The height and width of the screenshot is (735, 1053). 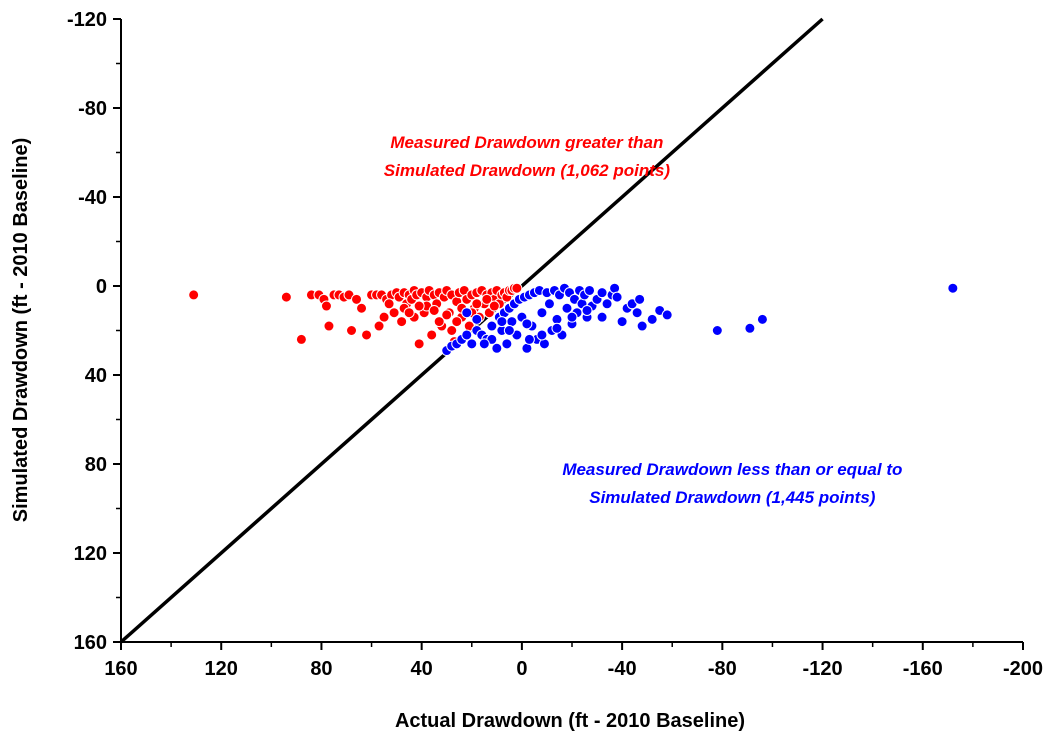 I want to click on x-axis-title: Actual Drawdown (ft - 2010 Baseline), so click(x=570, y=721).